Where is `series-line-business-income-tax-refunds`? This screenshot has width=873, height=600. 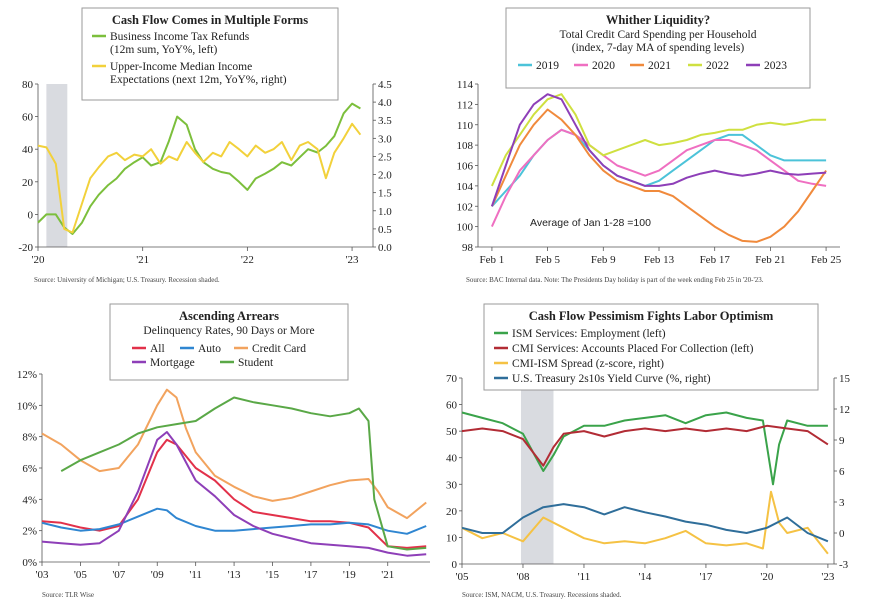
series-line-business-income-tax-refunds is located at coordinates (199, 168).